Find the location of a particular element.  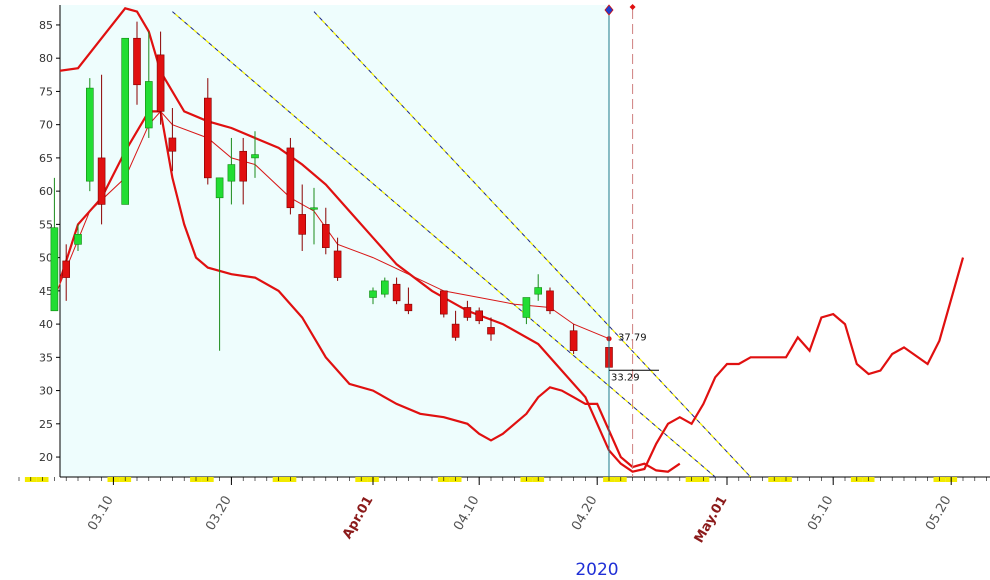

year-label: 2020 is located at coordinates (596, 570).